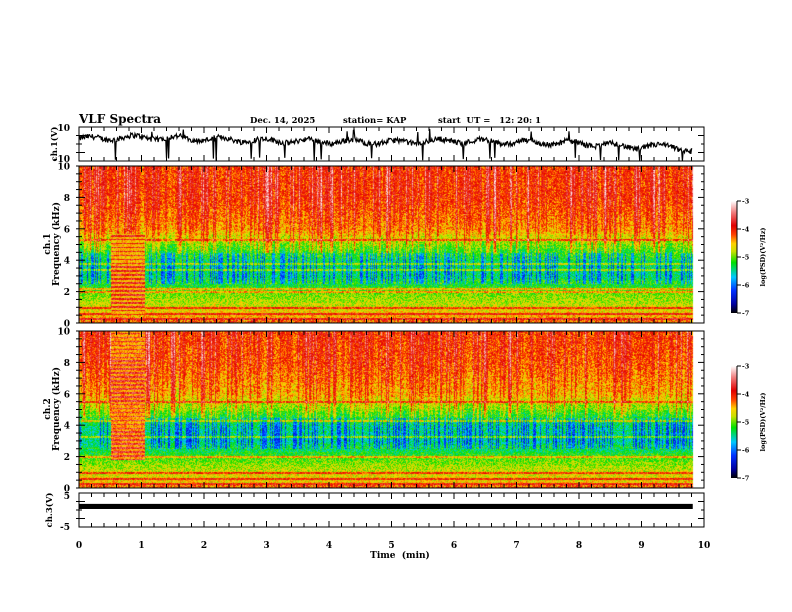  I want to click on ch3-ytick-top: 5, so click(67, 497).